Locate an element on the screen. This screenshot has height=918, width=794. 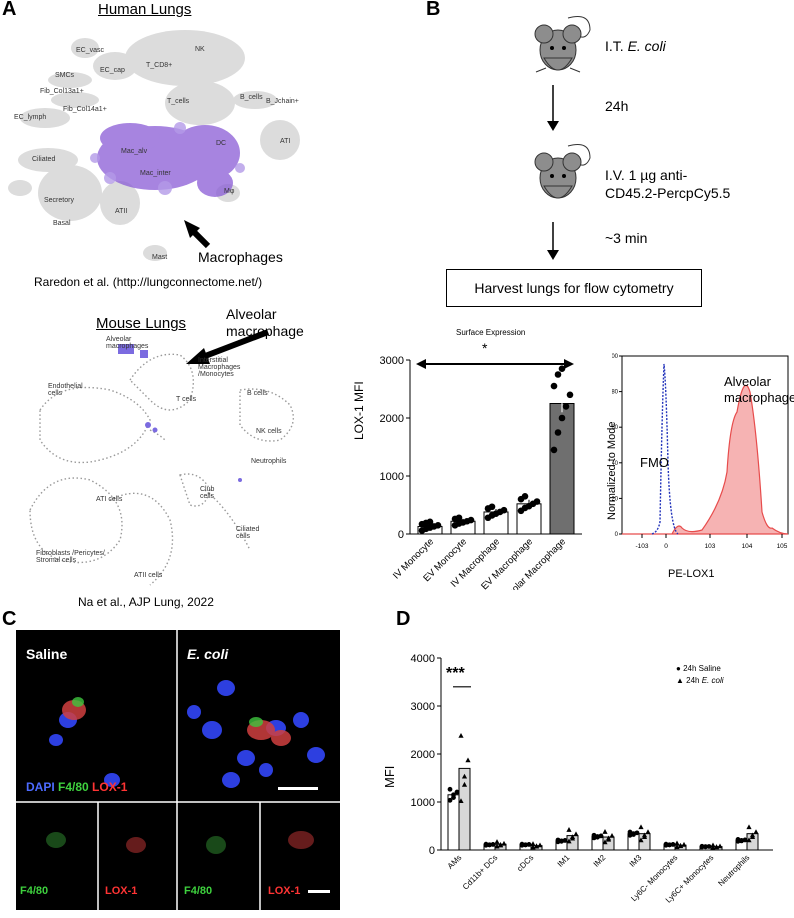
chart-b-significance: * is located at coordinates (485, 348).